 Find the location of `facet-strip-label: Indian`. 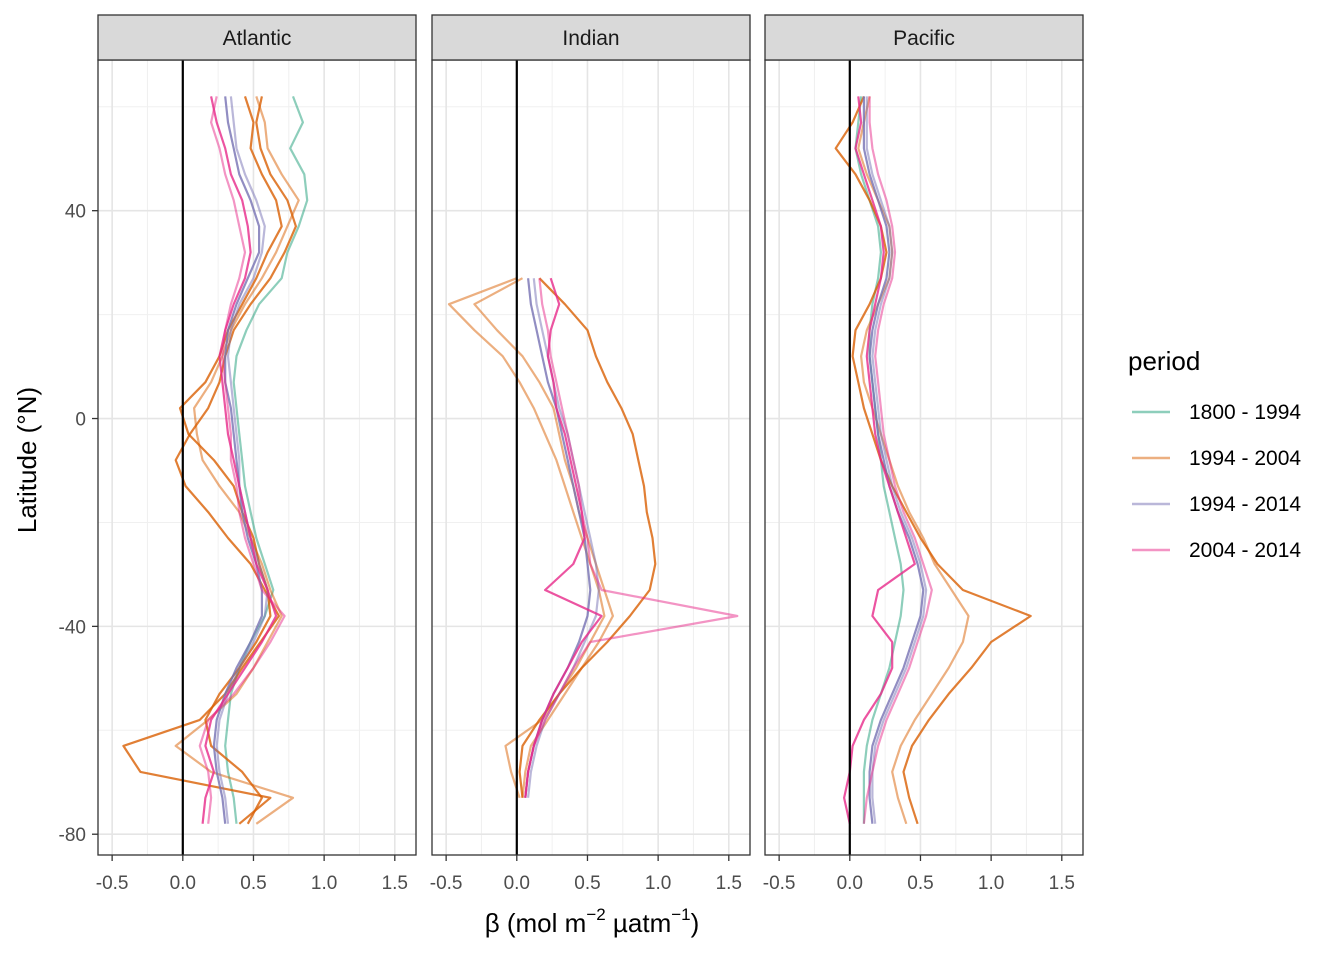

facet-strip-label: Indian is located at coordinates (590, 38).